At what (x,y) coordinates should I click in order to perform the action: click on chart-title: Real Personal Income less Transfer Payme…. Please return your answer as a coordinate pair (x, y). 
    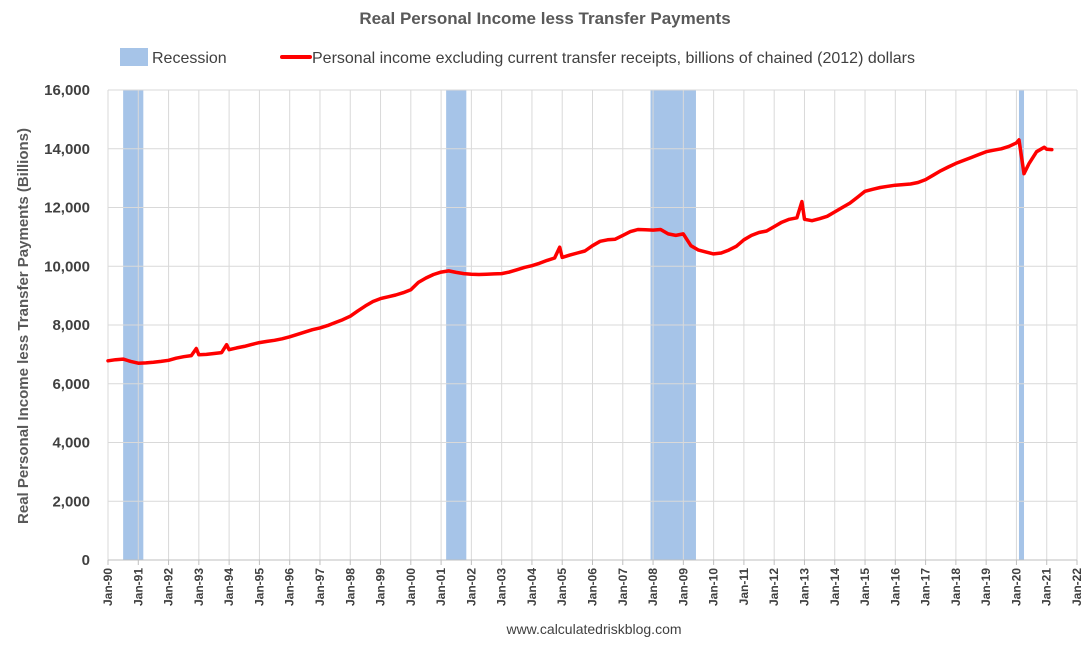
    Looking at the image, I should click on (544, 18).